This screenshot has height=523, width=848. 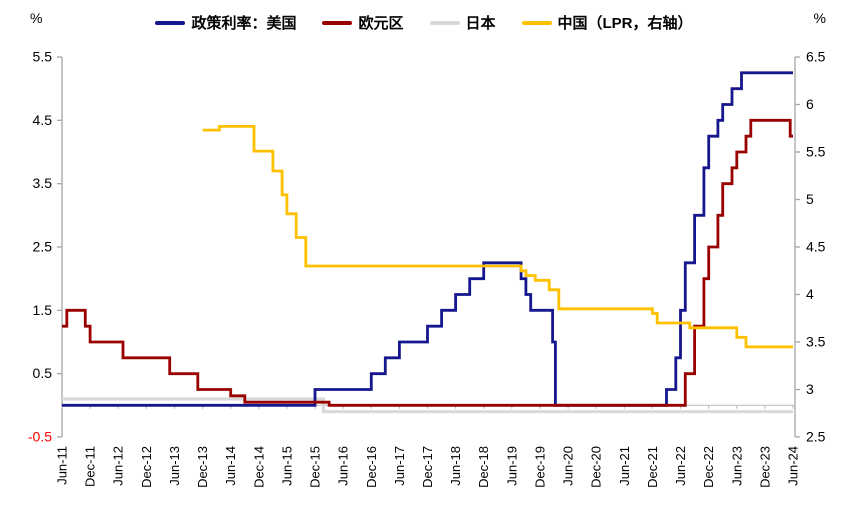 I want to click on x-axis-tick-label: Dec-19, so click(x=539, y=467).